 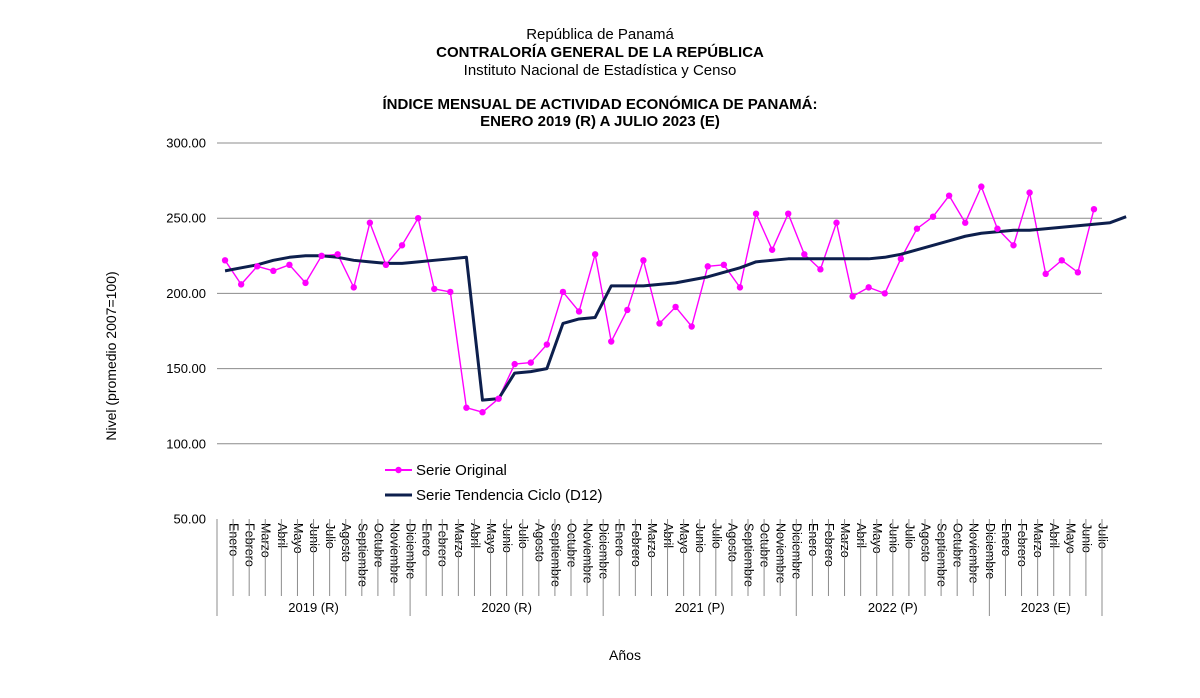 What do you see at coordinates (1046, 607) in the screenshot?
I see `x-group-label: 2023 (E)` at bounding box center [1046, 607].